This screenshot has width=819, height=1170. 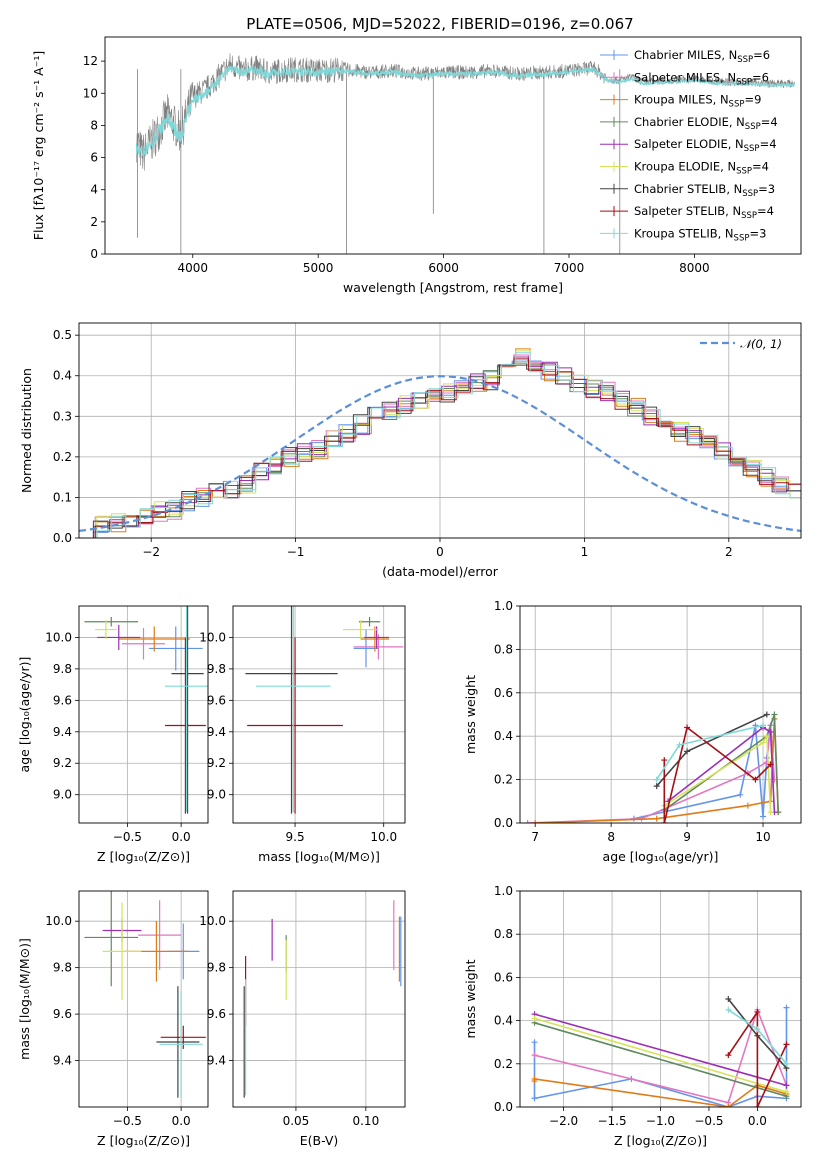 What do you see at coordinates (660, 1121) in the screenshot?
I see `x-tick-label: −1.0` at bounding box center [660, 1121].